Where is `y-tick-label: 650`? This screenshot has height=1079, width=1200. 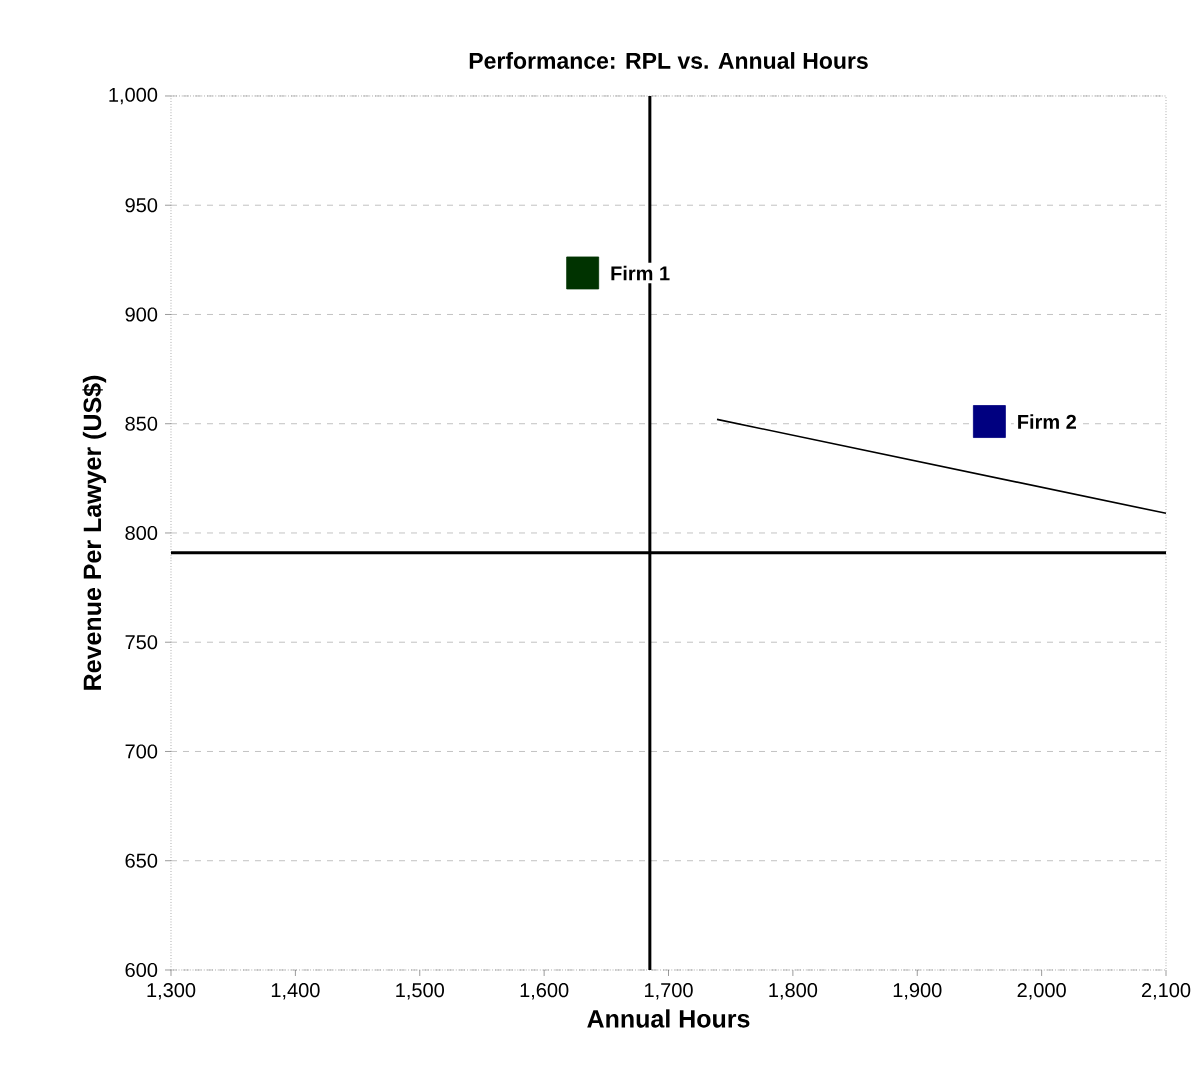
y-tick-label: 650 is located at coordinates (141, 860).